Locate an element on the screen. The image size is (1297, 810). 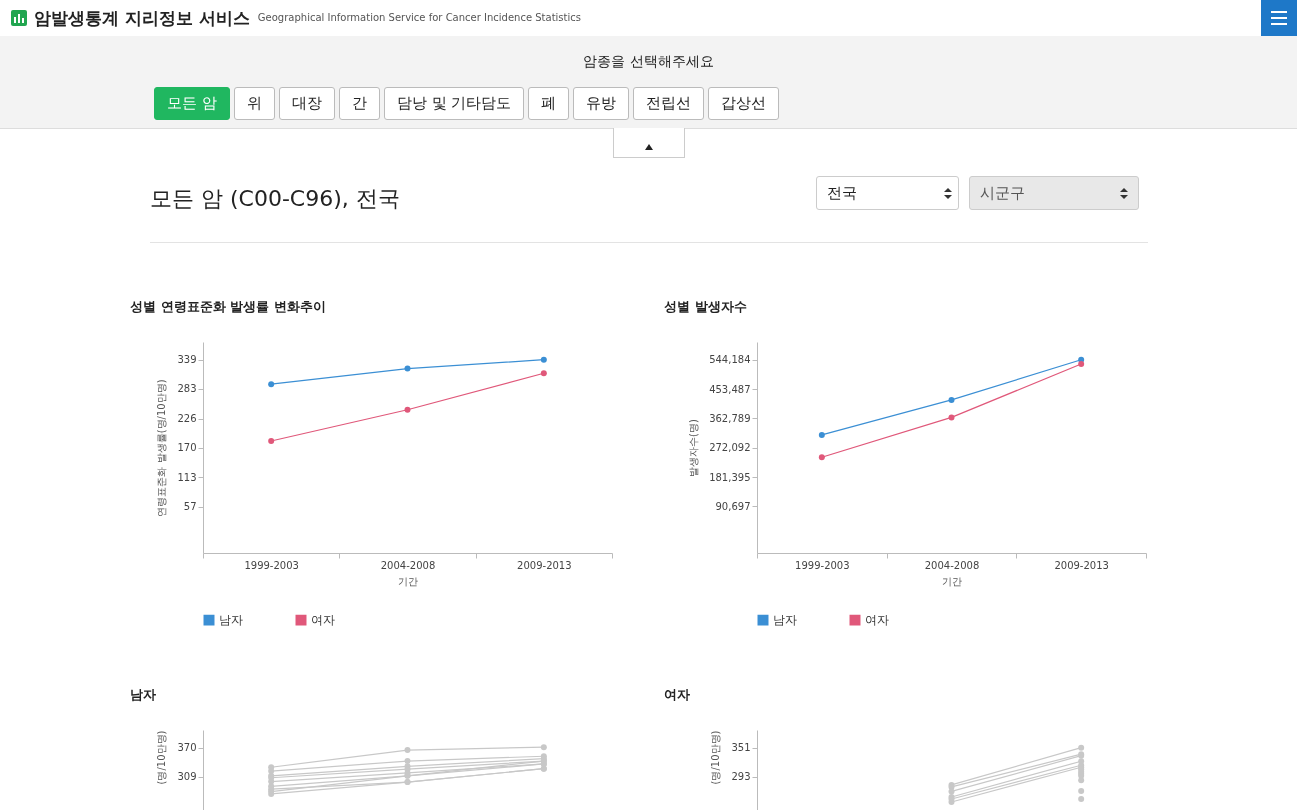
y-tick-label: 113 is located at coordinates (187, 477).